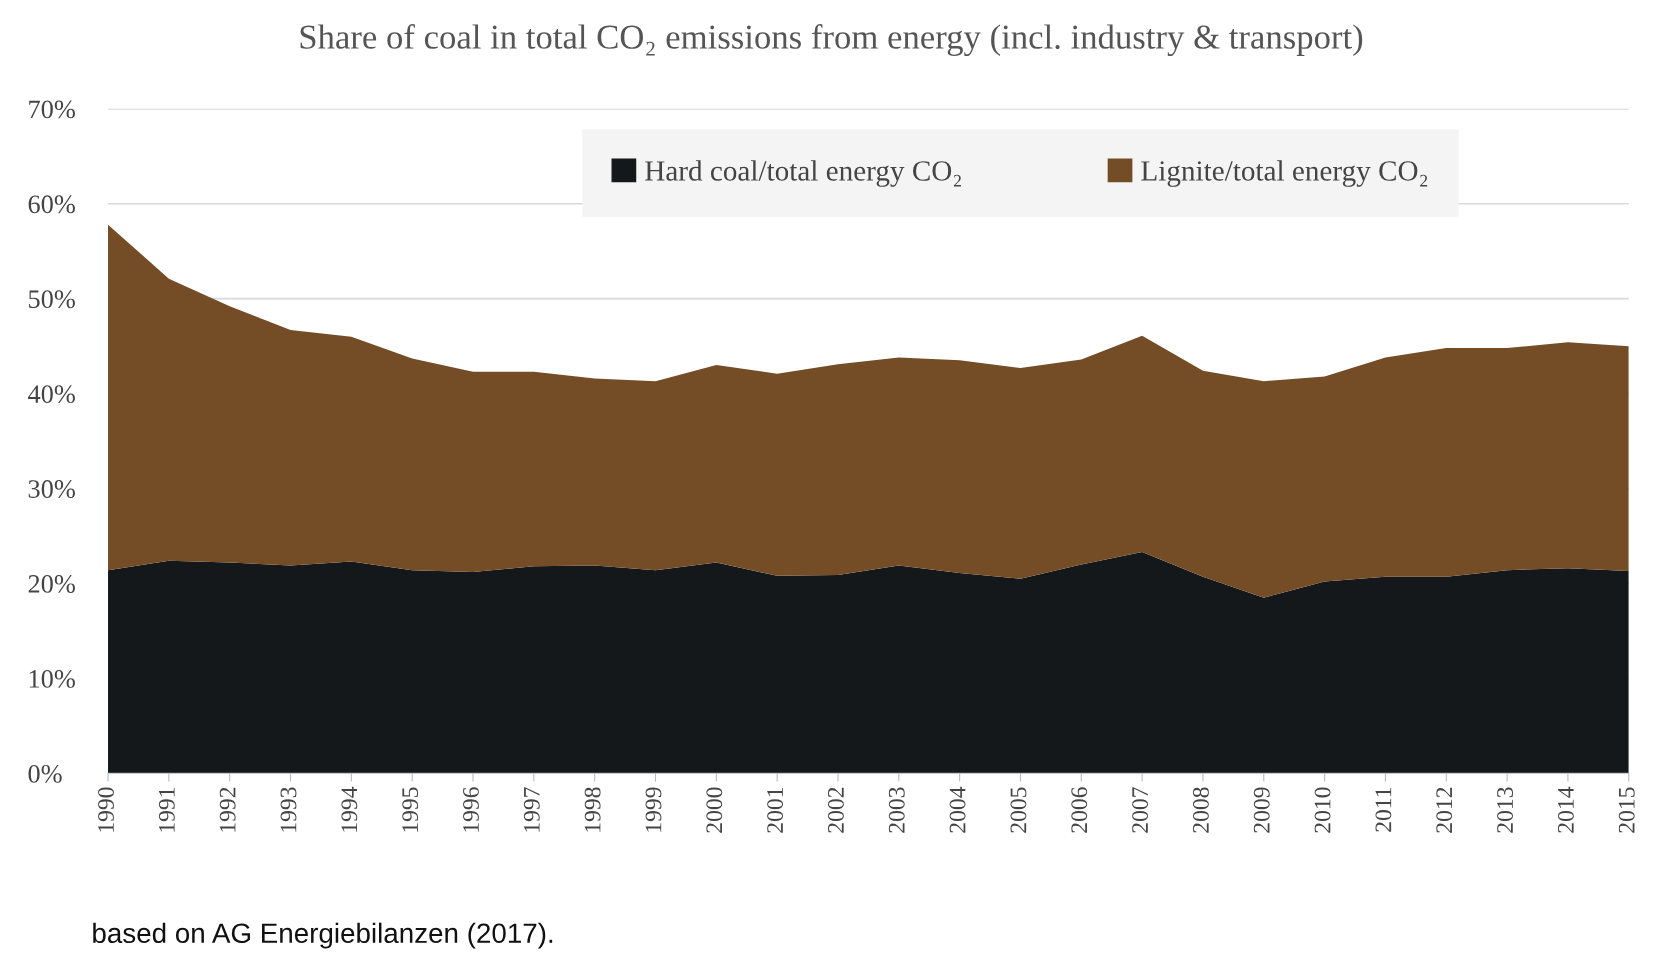 The image size is (1662, 963). Describe the element at coordinates (592, 809) in the screenshot. I see `x-tick-label: 1998` at that location.